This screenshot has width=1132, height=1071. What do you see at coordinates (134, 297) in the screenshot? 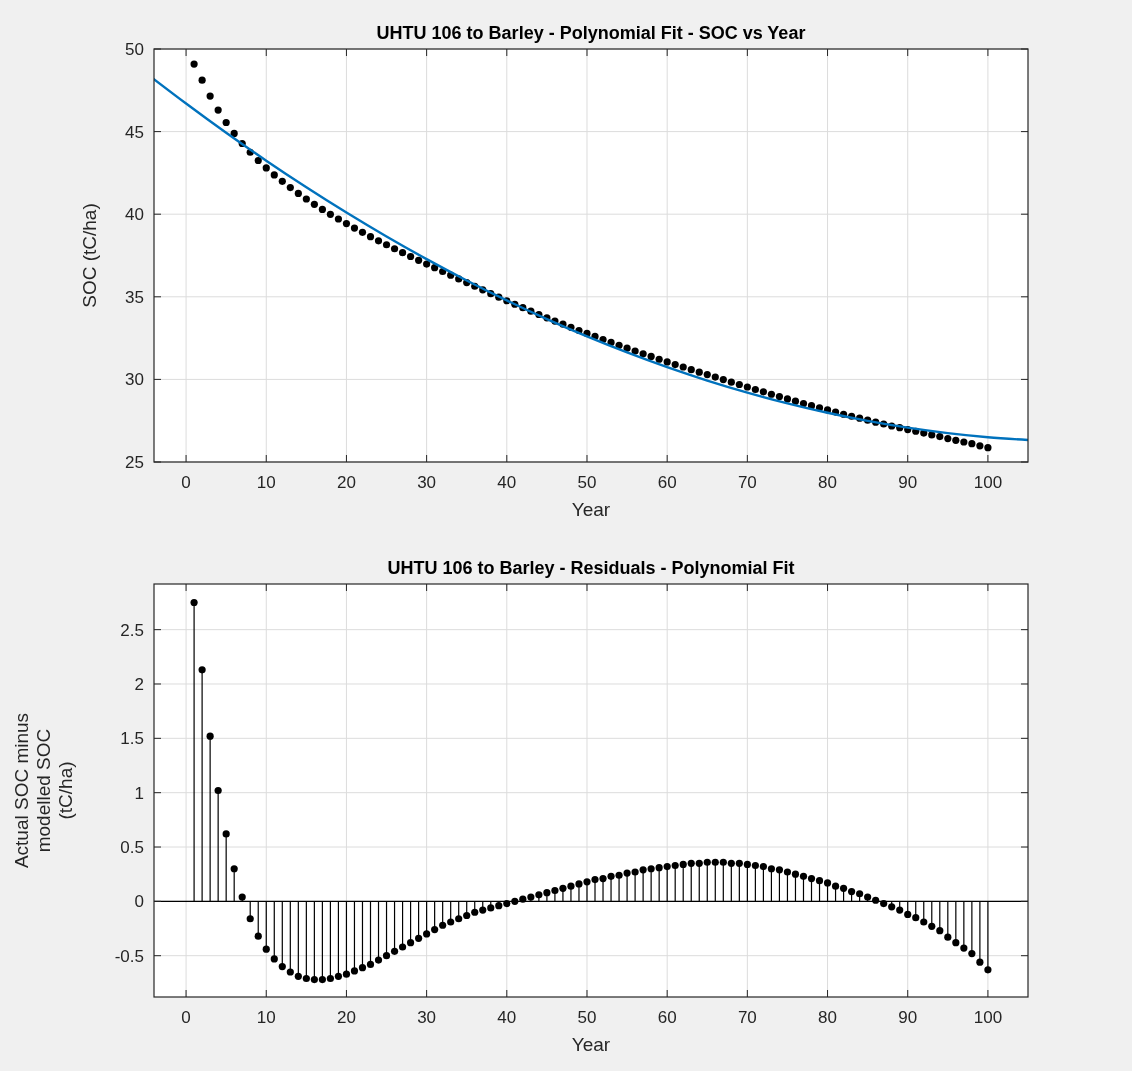
I see `y-tick-label: 35` at bounding box center [134, 297].